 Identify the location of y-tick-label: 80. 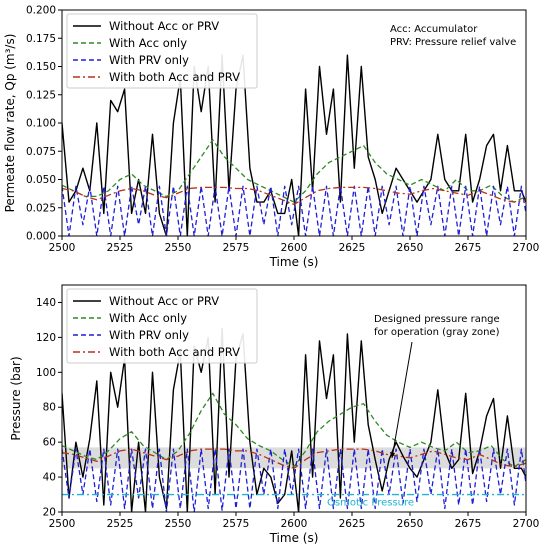
(49, 408).